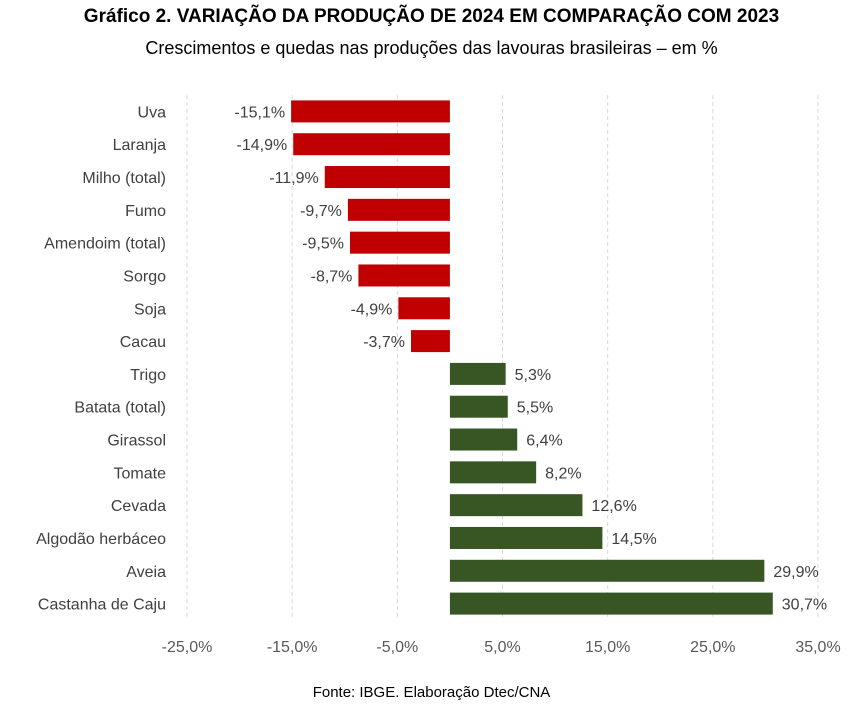 The image size is (863, 726). What do you see at coordinates (332, 276) in the screenshot?
I see `data-label: -8,7%` at bounding box center [332, 276].